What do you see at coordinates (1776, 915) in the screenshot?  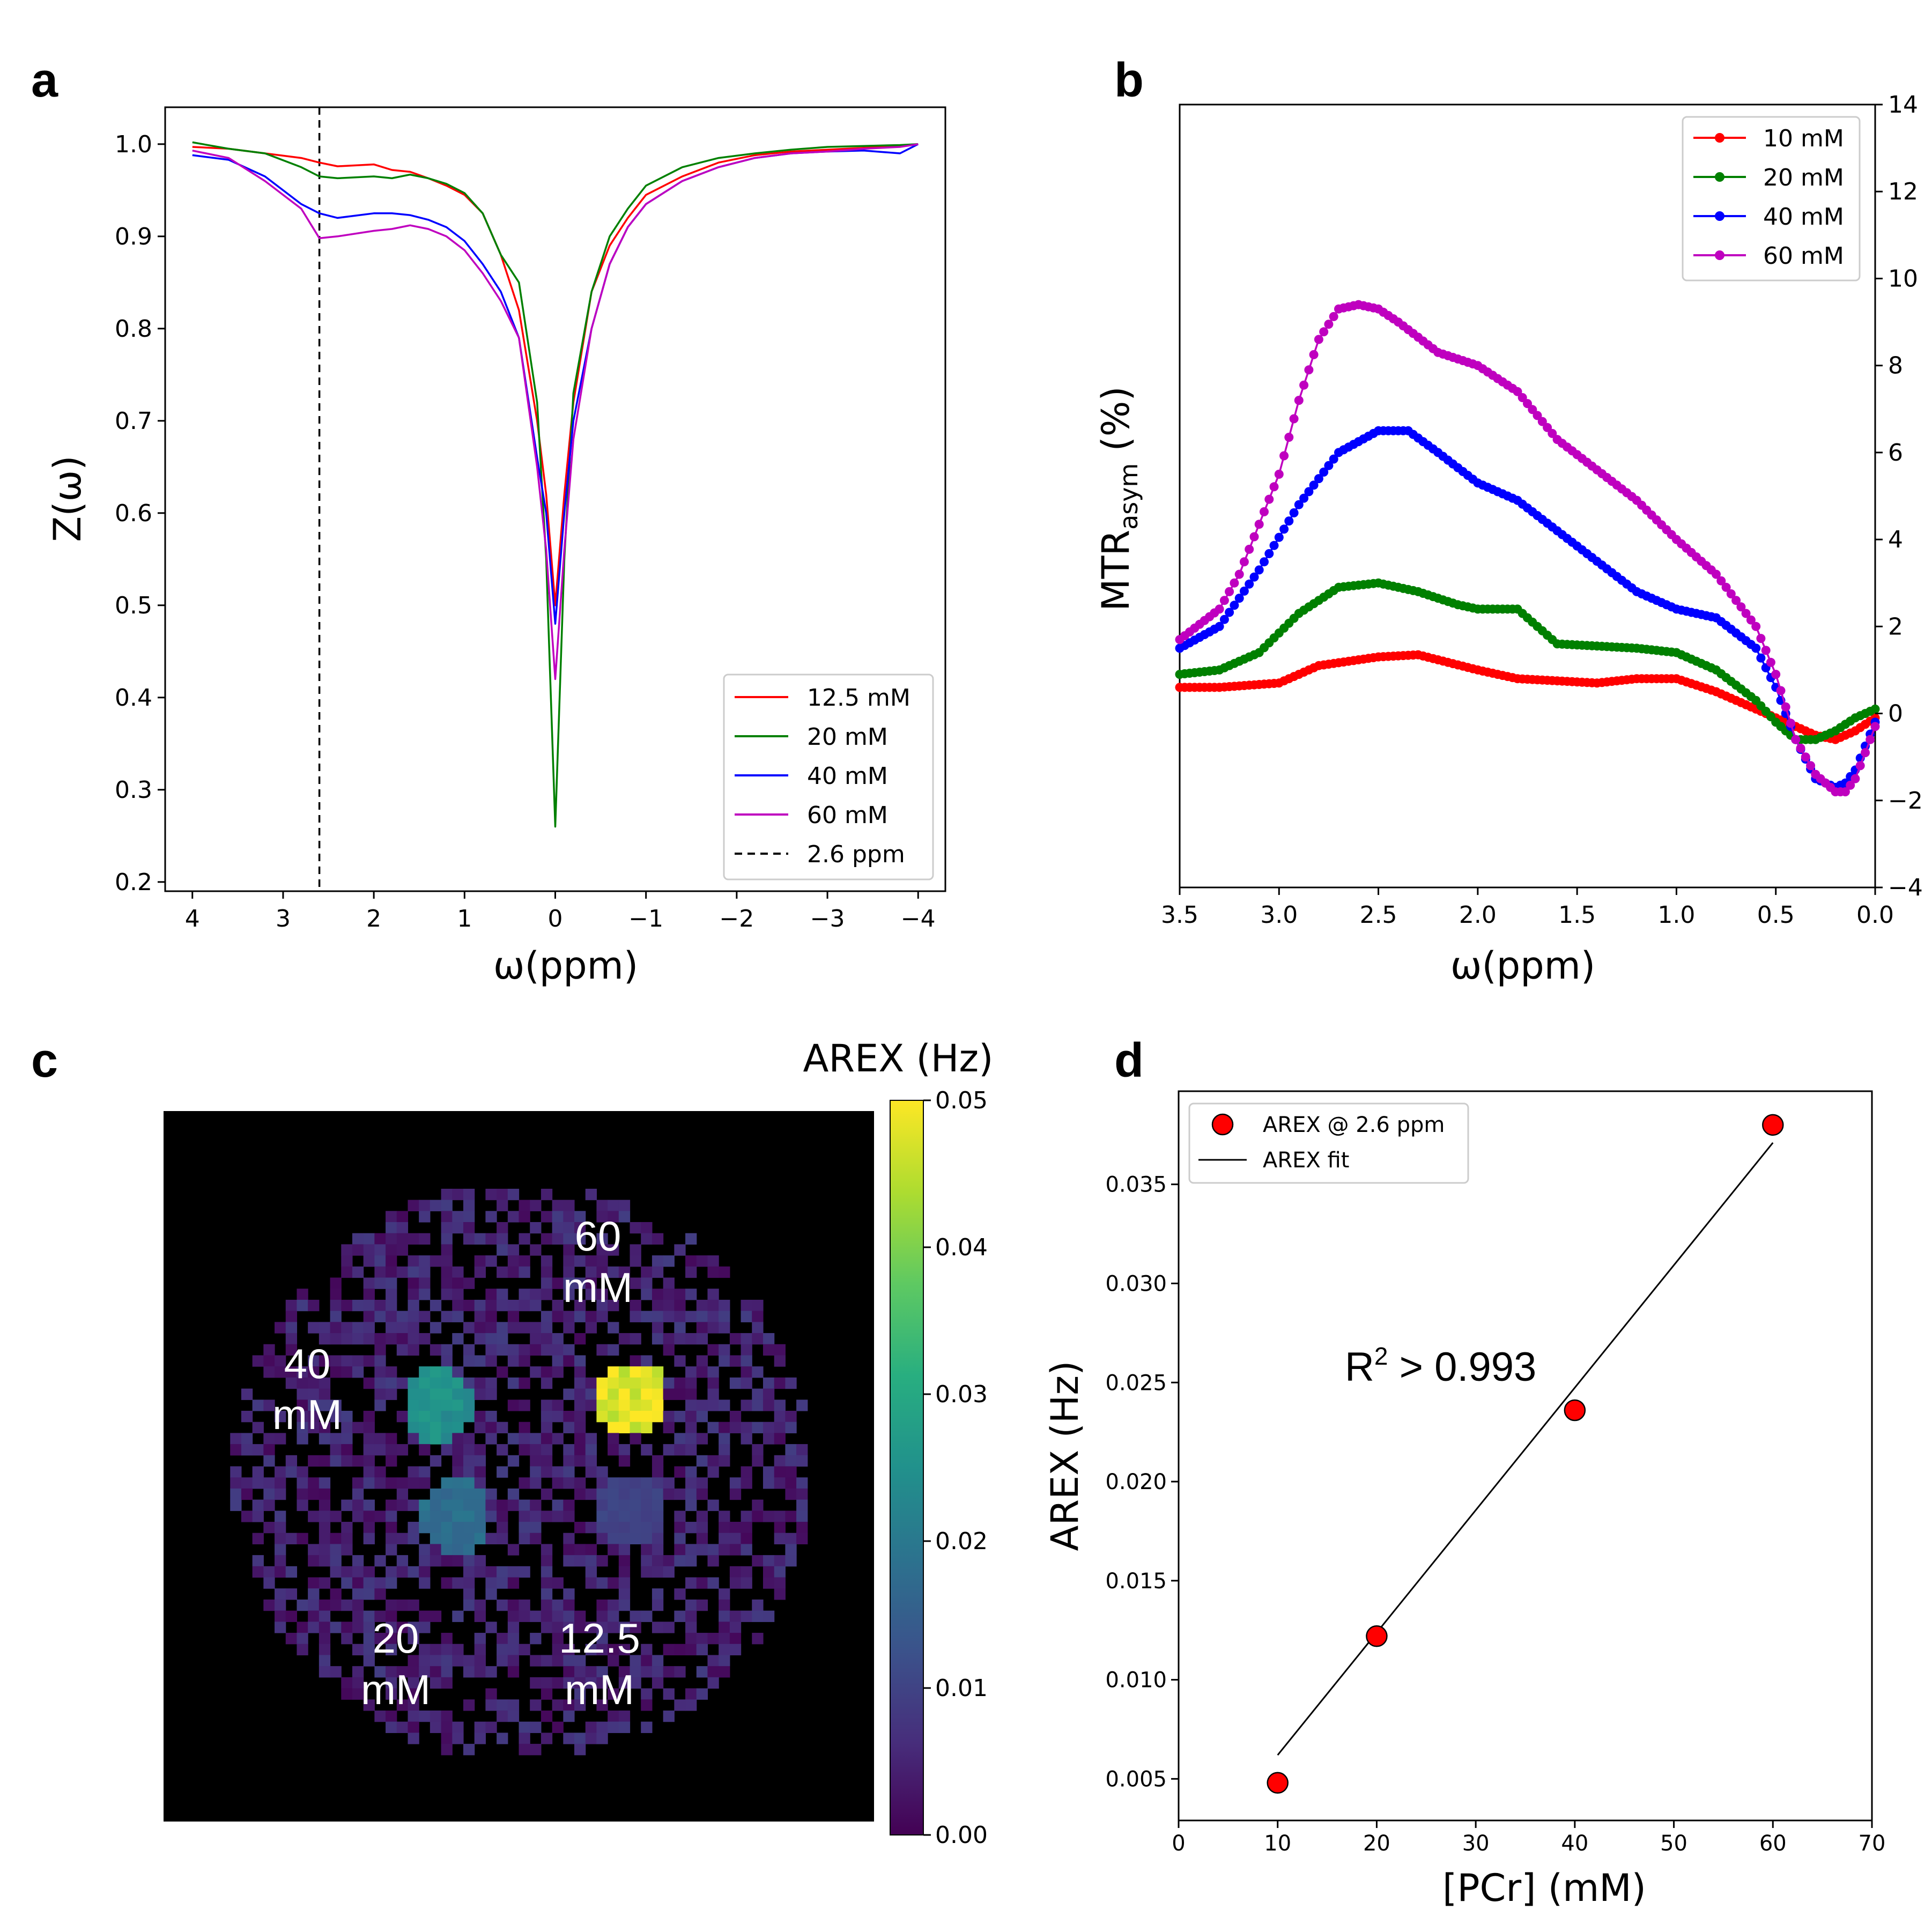 I see `panel-b-xtick-label: 0.5` at bounding box center [1776, 915].